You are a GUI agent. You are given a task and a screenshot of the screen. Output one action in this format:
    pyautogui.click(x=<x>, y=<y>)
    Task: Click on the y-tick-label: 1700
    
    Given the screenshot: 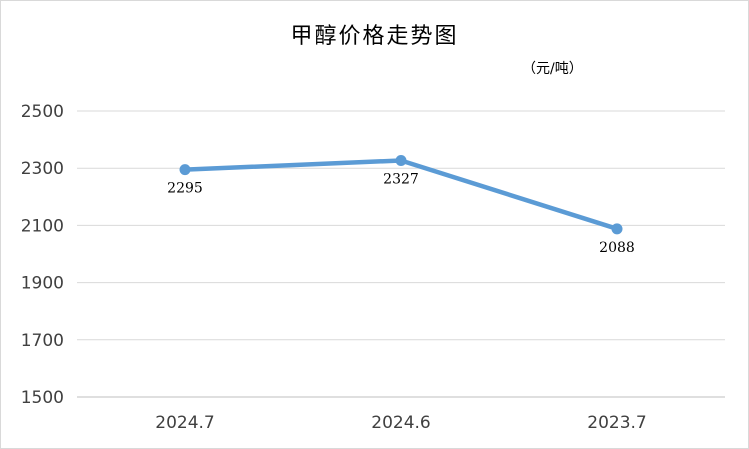 What is the action you would take?
    pyautogui.click(x=42, y=341)
    